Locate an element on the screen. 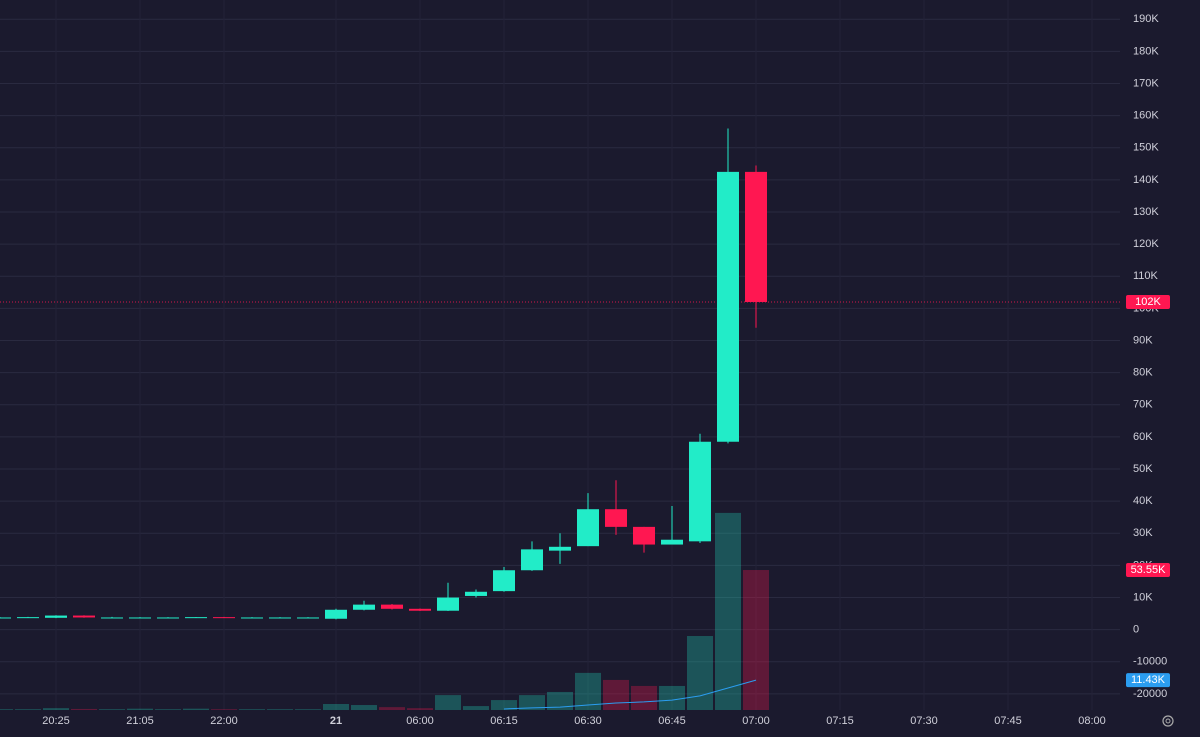  y-tick-label: 160K is located at coordinates (1146, 116).